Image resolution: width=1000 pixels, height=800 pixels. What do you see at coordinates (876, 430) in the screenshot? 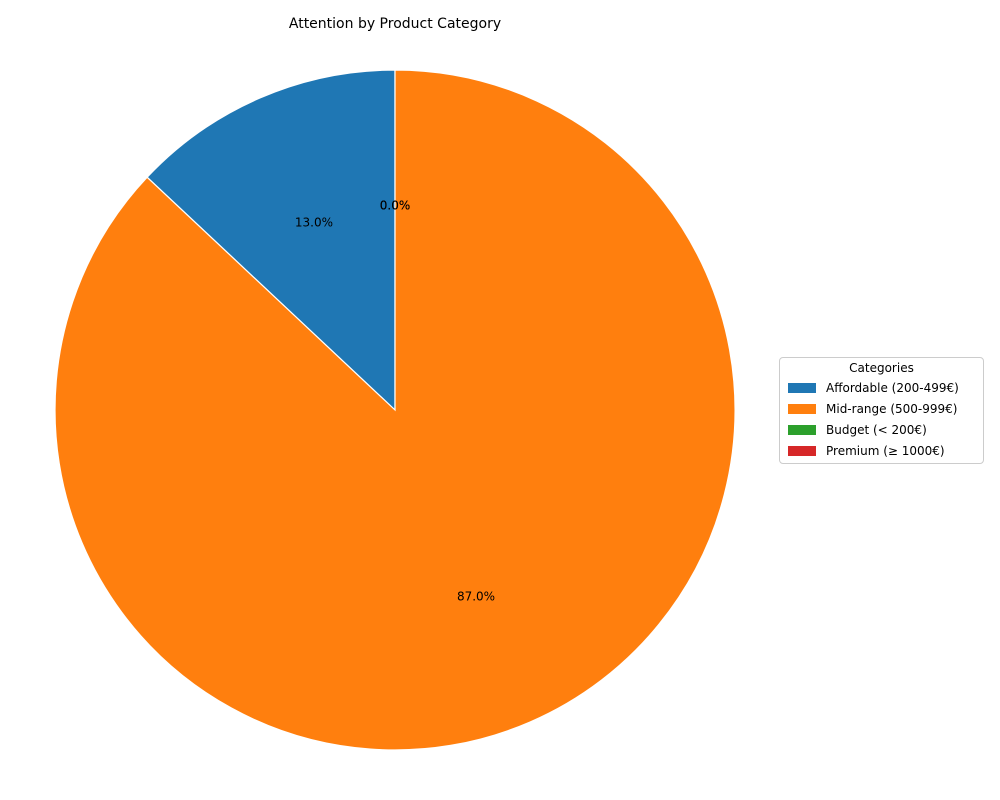
I see `legend-label: Budget (< 200€)` at bounding box center [876, 430].